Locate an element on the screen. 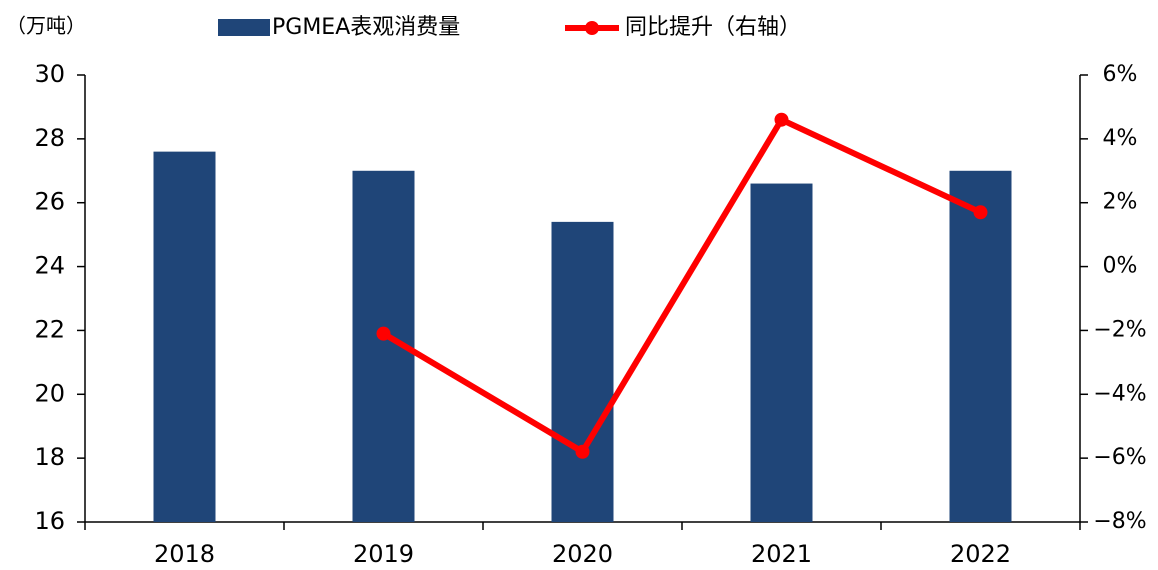 This screenshot has height=570, width=1158. y-tick-label: 30 is located at coordinates (49, 74).